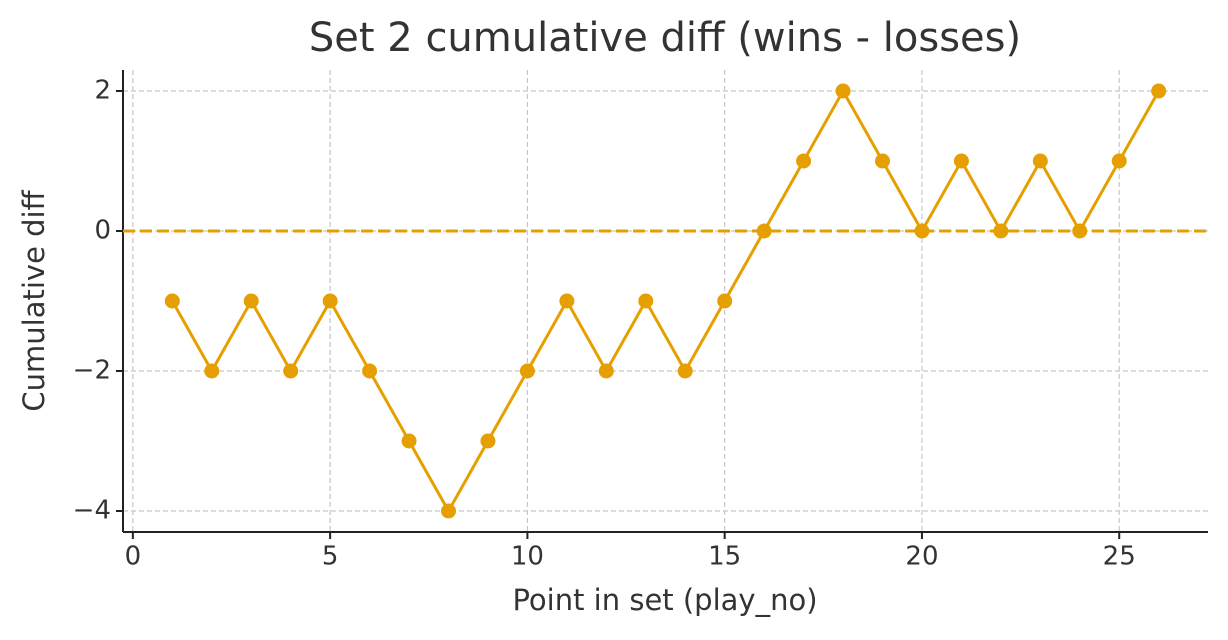  I want to click on x-tick-label: 0, so click(133, 557).